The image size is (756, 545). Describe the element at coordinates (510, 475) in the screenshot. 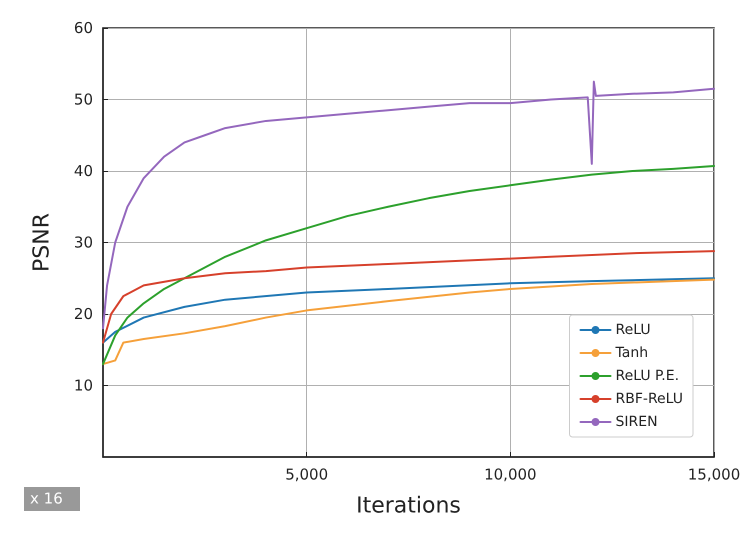

I see `x-tick-label: 10,000` at that location.